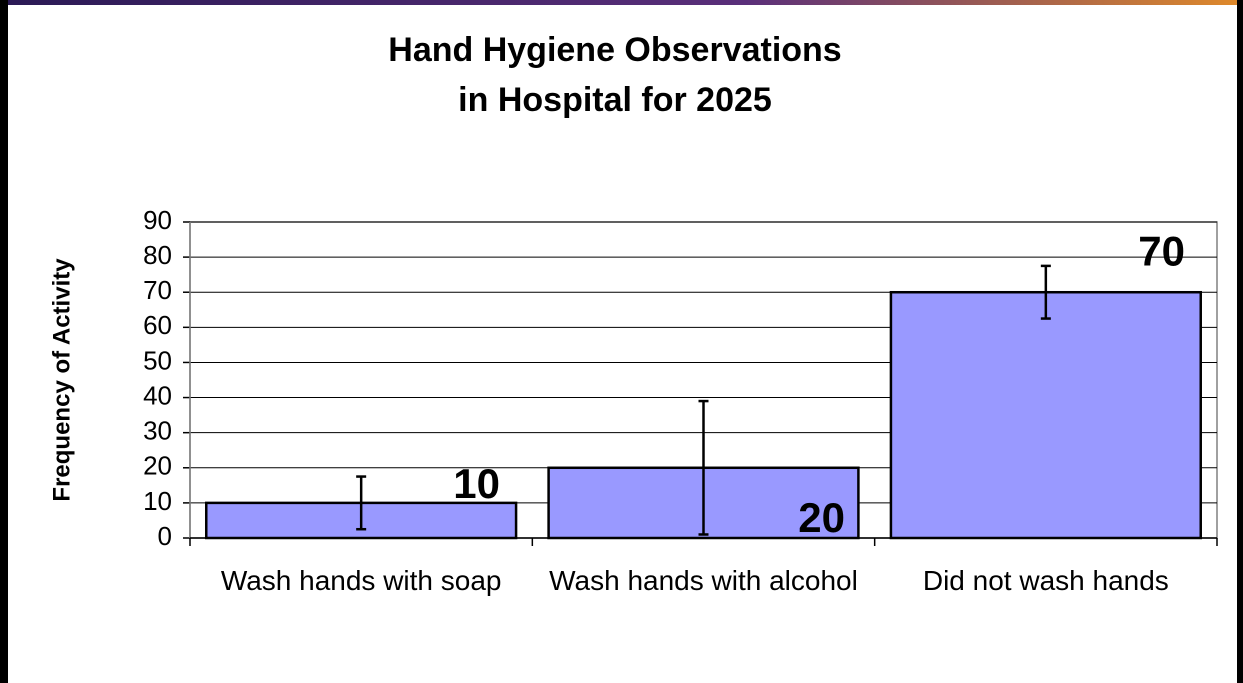  I want to click on y-tick-label: 40, so click(157, 395).